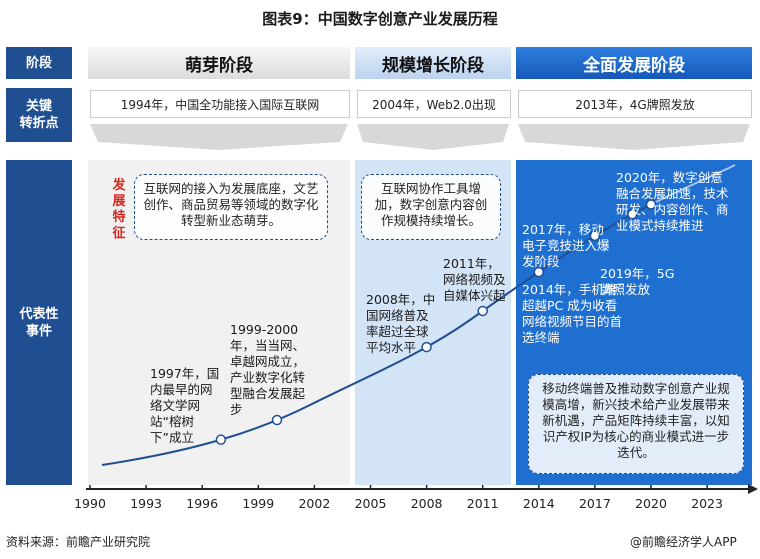 This screenshot has height=559, width=760. I want to click on x-tick-label: 2011, so click(482, 503).